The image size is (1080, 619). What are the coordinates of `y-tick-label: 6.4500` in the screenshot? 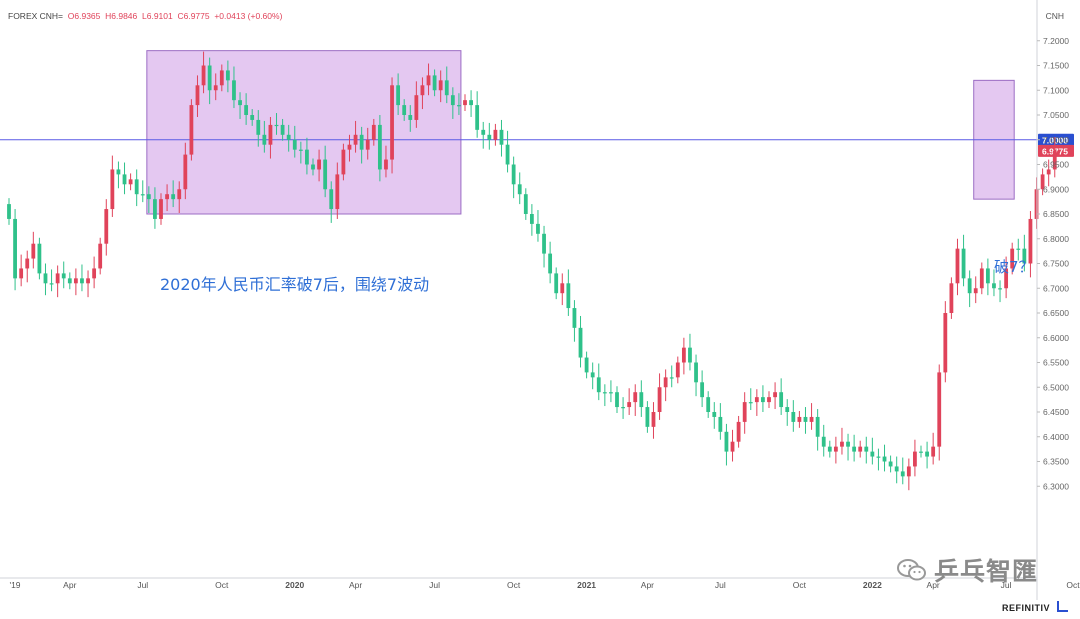 It's located at (1056, 412).